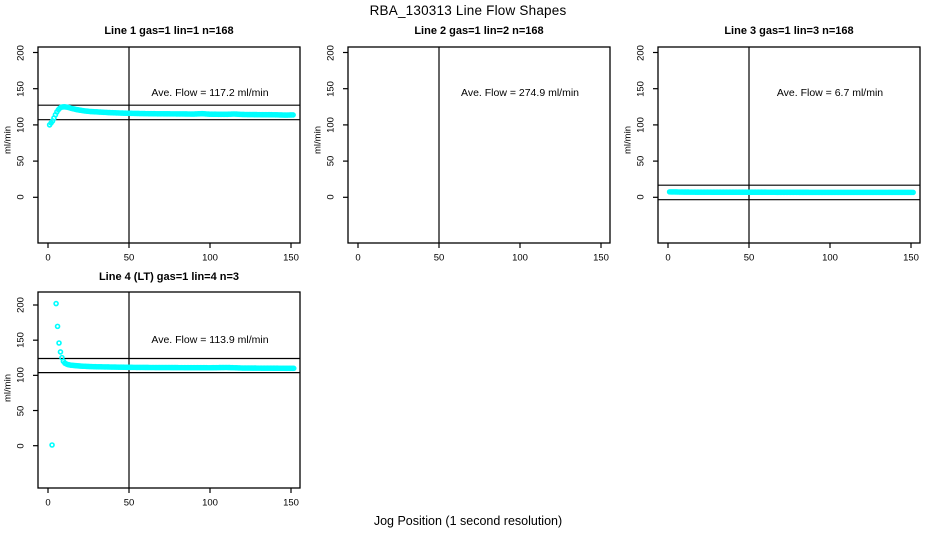 This screenshot has width=936, height=540. What do you see at coordinates (789, 31) in the screenshot?
I see `panel-3-title: Line 3 gas=1 lin=3 n=168` at bounding box center [789, 31].